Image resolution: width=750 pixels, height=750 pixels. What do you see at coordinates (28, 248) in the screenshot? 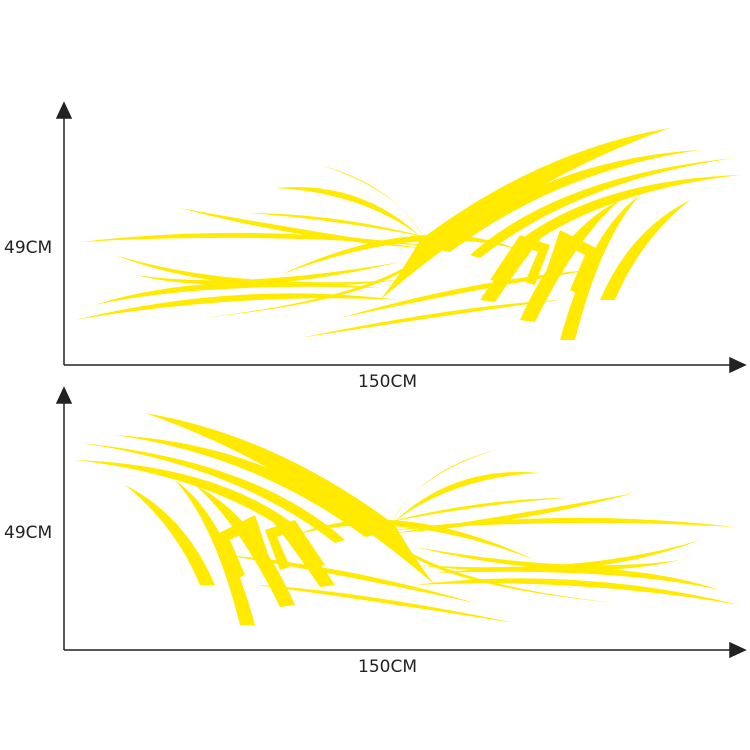
I see `top-height-label: 49CM` at bounding box center [28, 248].